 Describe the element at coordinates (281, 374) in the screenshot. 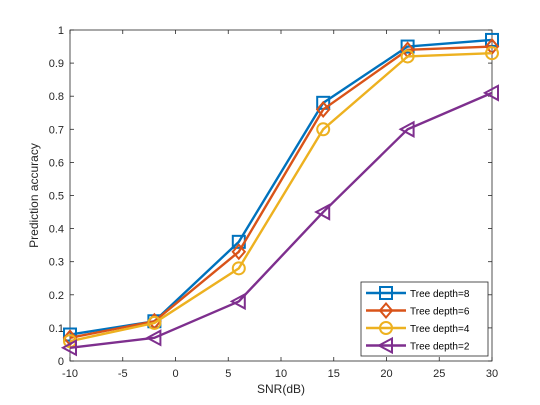

I see `x-tick-label: 10` at that location.